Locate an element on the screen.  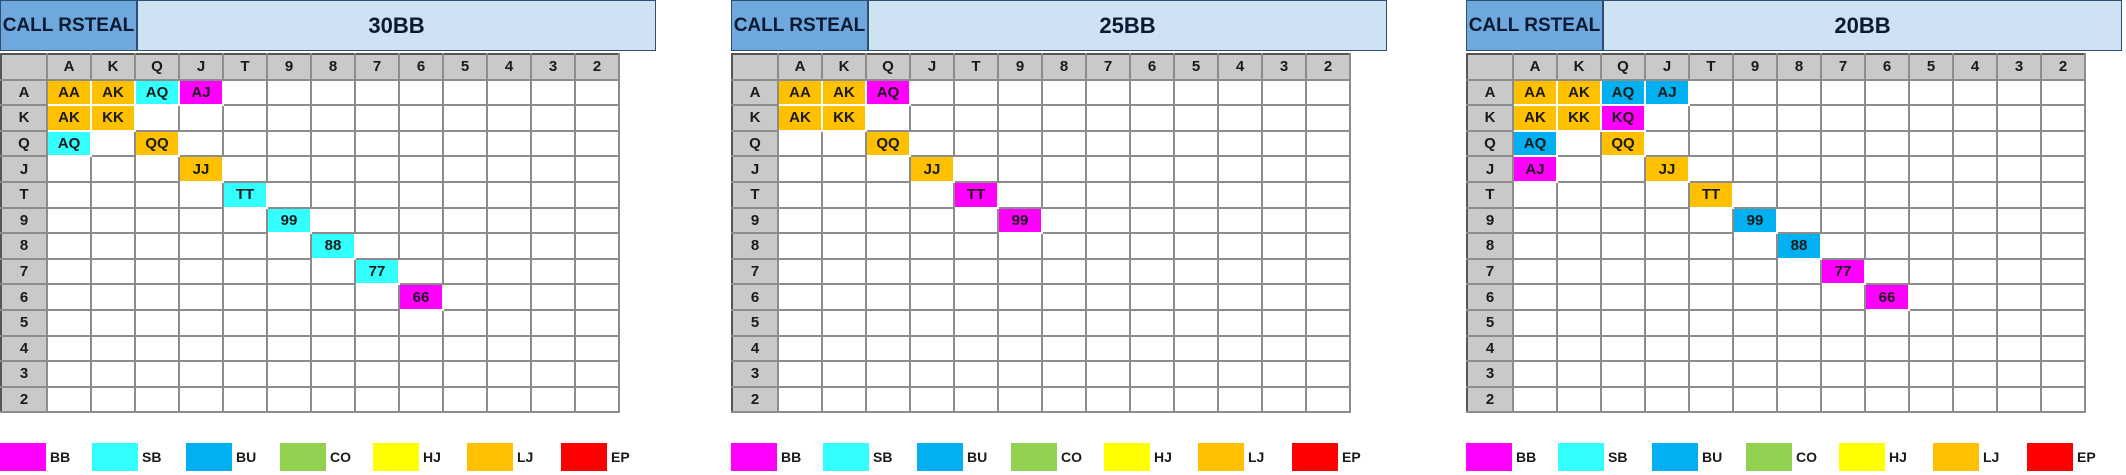
legend-label: SB is located at coordinates (1618, 457).